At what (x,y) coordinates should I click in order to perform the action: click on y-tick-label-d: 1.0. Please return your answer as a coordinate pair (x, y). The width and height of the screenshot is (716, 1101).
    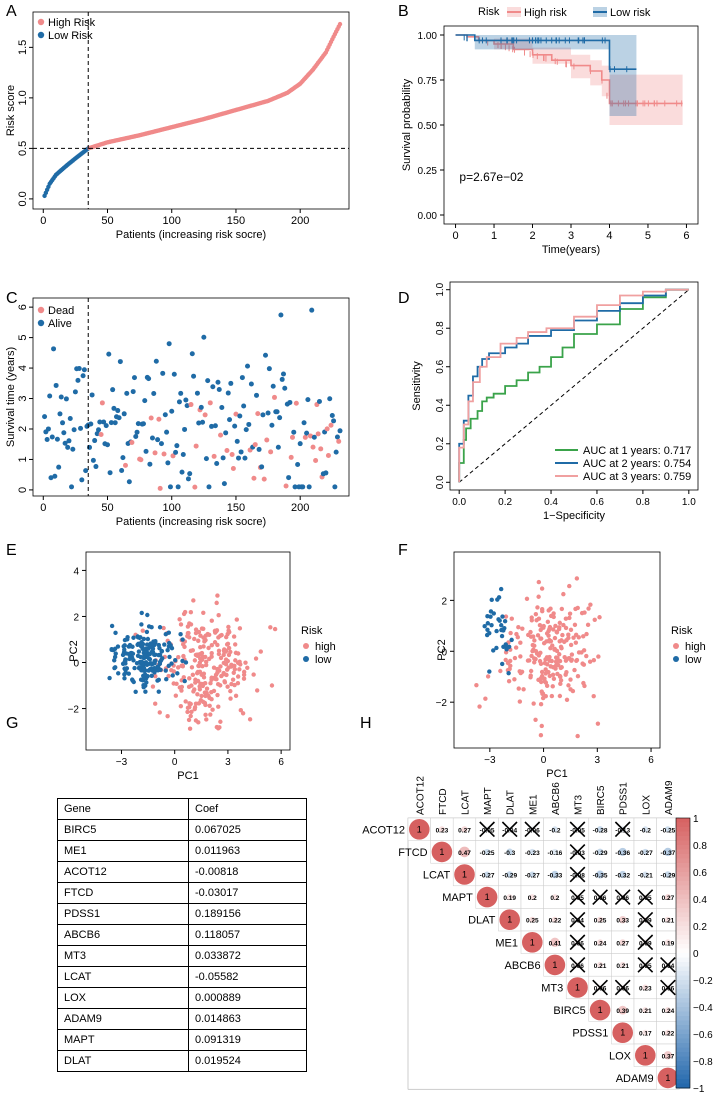
    Looking at the image, I should click on (440, 289).